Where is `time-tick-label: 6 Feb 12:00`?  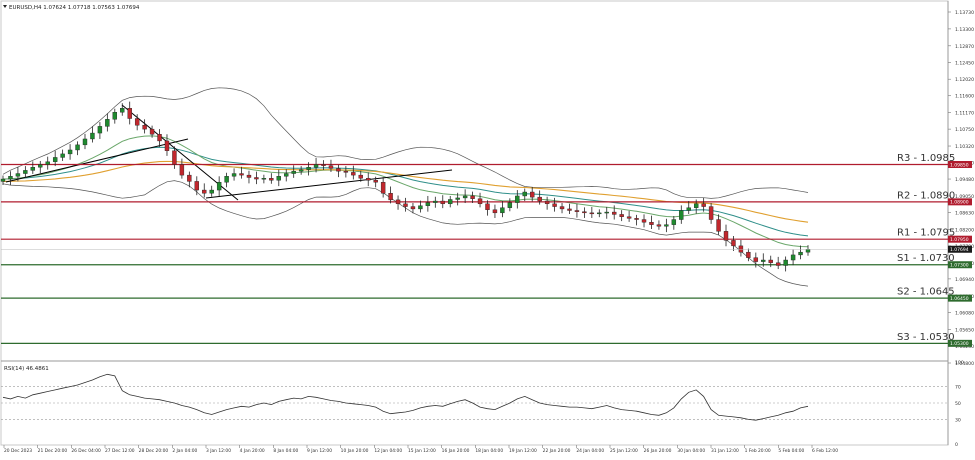 time-tick-label: 6 Feb 12:00 is located at coordinates (825, 451).